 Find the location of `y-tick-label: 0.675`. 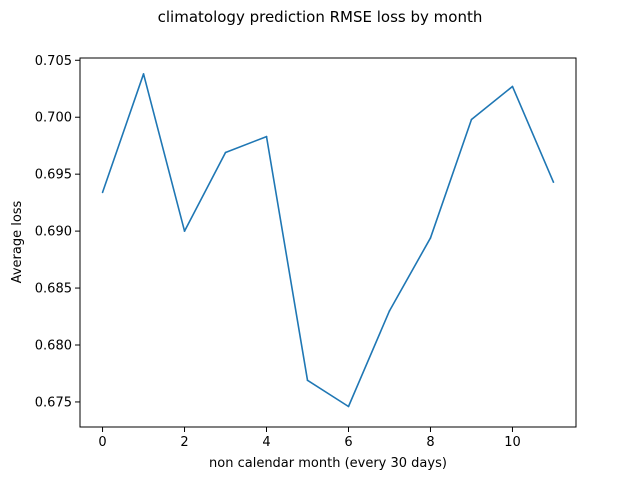

y-tick-label: 0.675 is located at coordinates (53, 402).